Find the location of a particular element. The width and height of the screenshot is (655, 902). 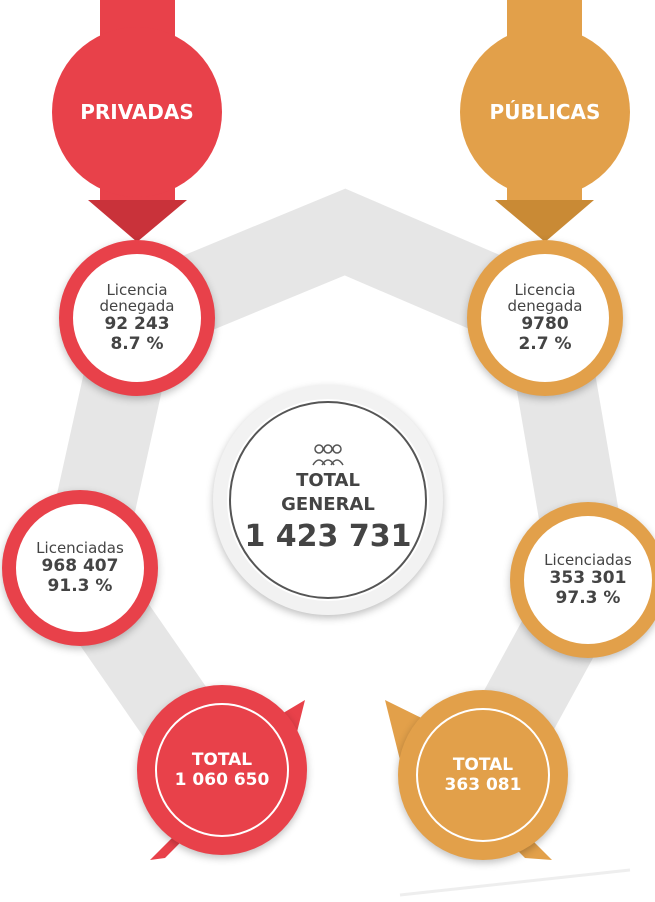

percent: 91.3 % is located at coordinates (80, 586).